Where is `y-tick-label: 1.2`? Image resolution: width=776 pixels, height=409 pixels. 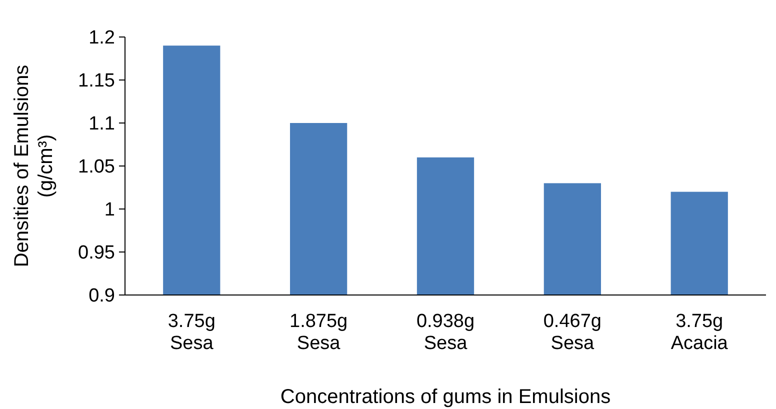 y-tick-label: 1.2 is located at coordinates (101, 38).